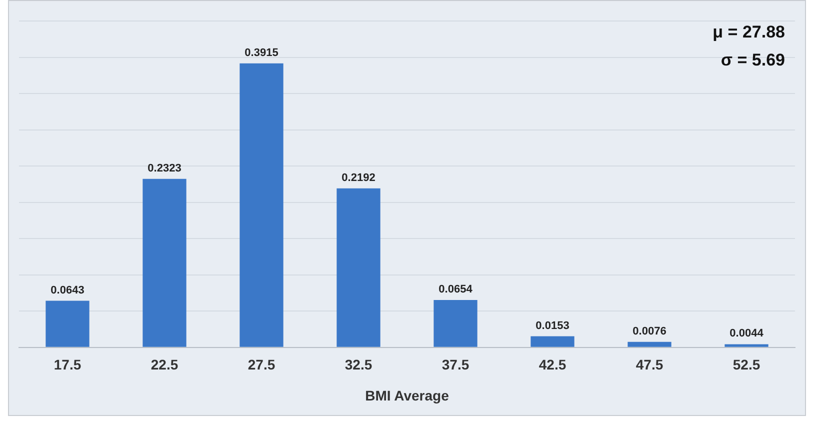 The width and height of the screenshot is (835, 421). I want to click on x-tick-label: 17.5, so click(68, 364).